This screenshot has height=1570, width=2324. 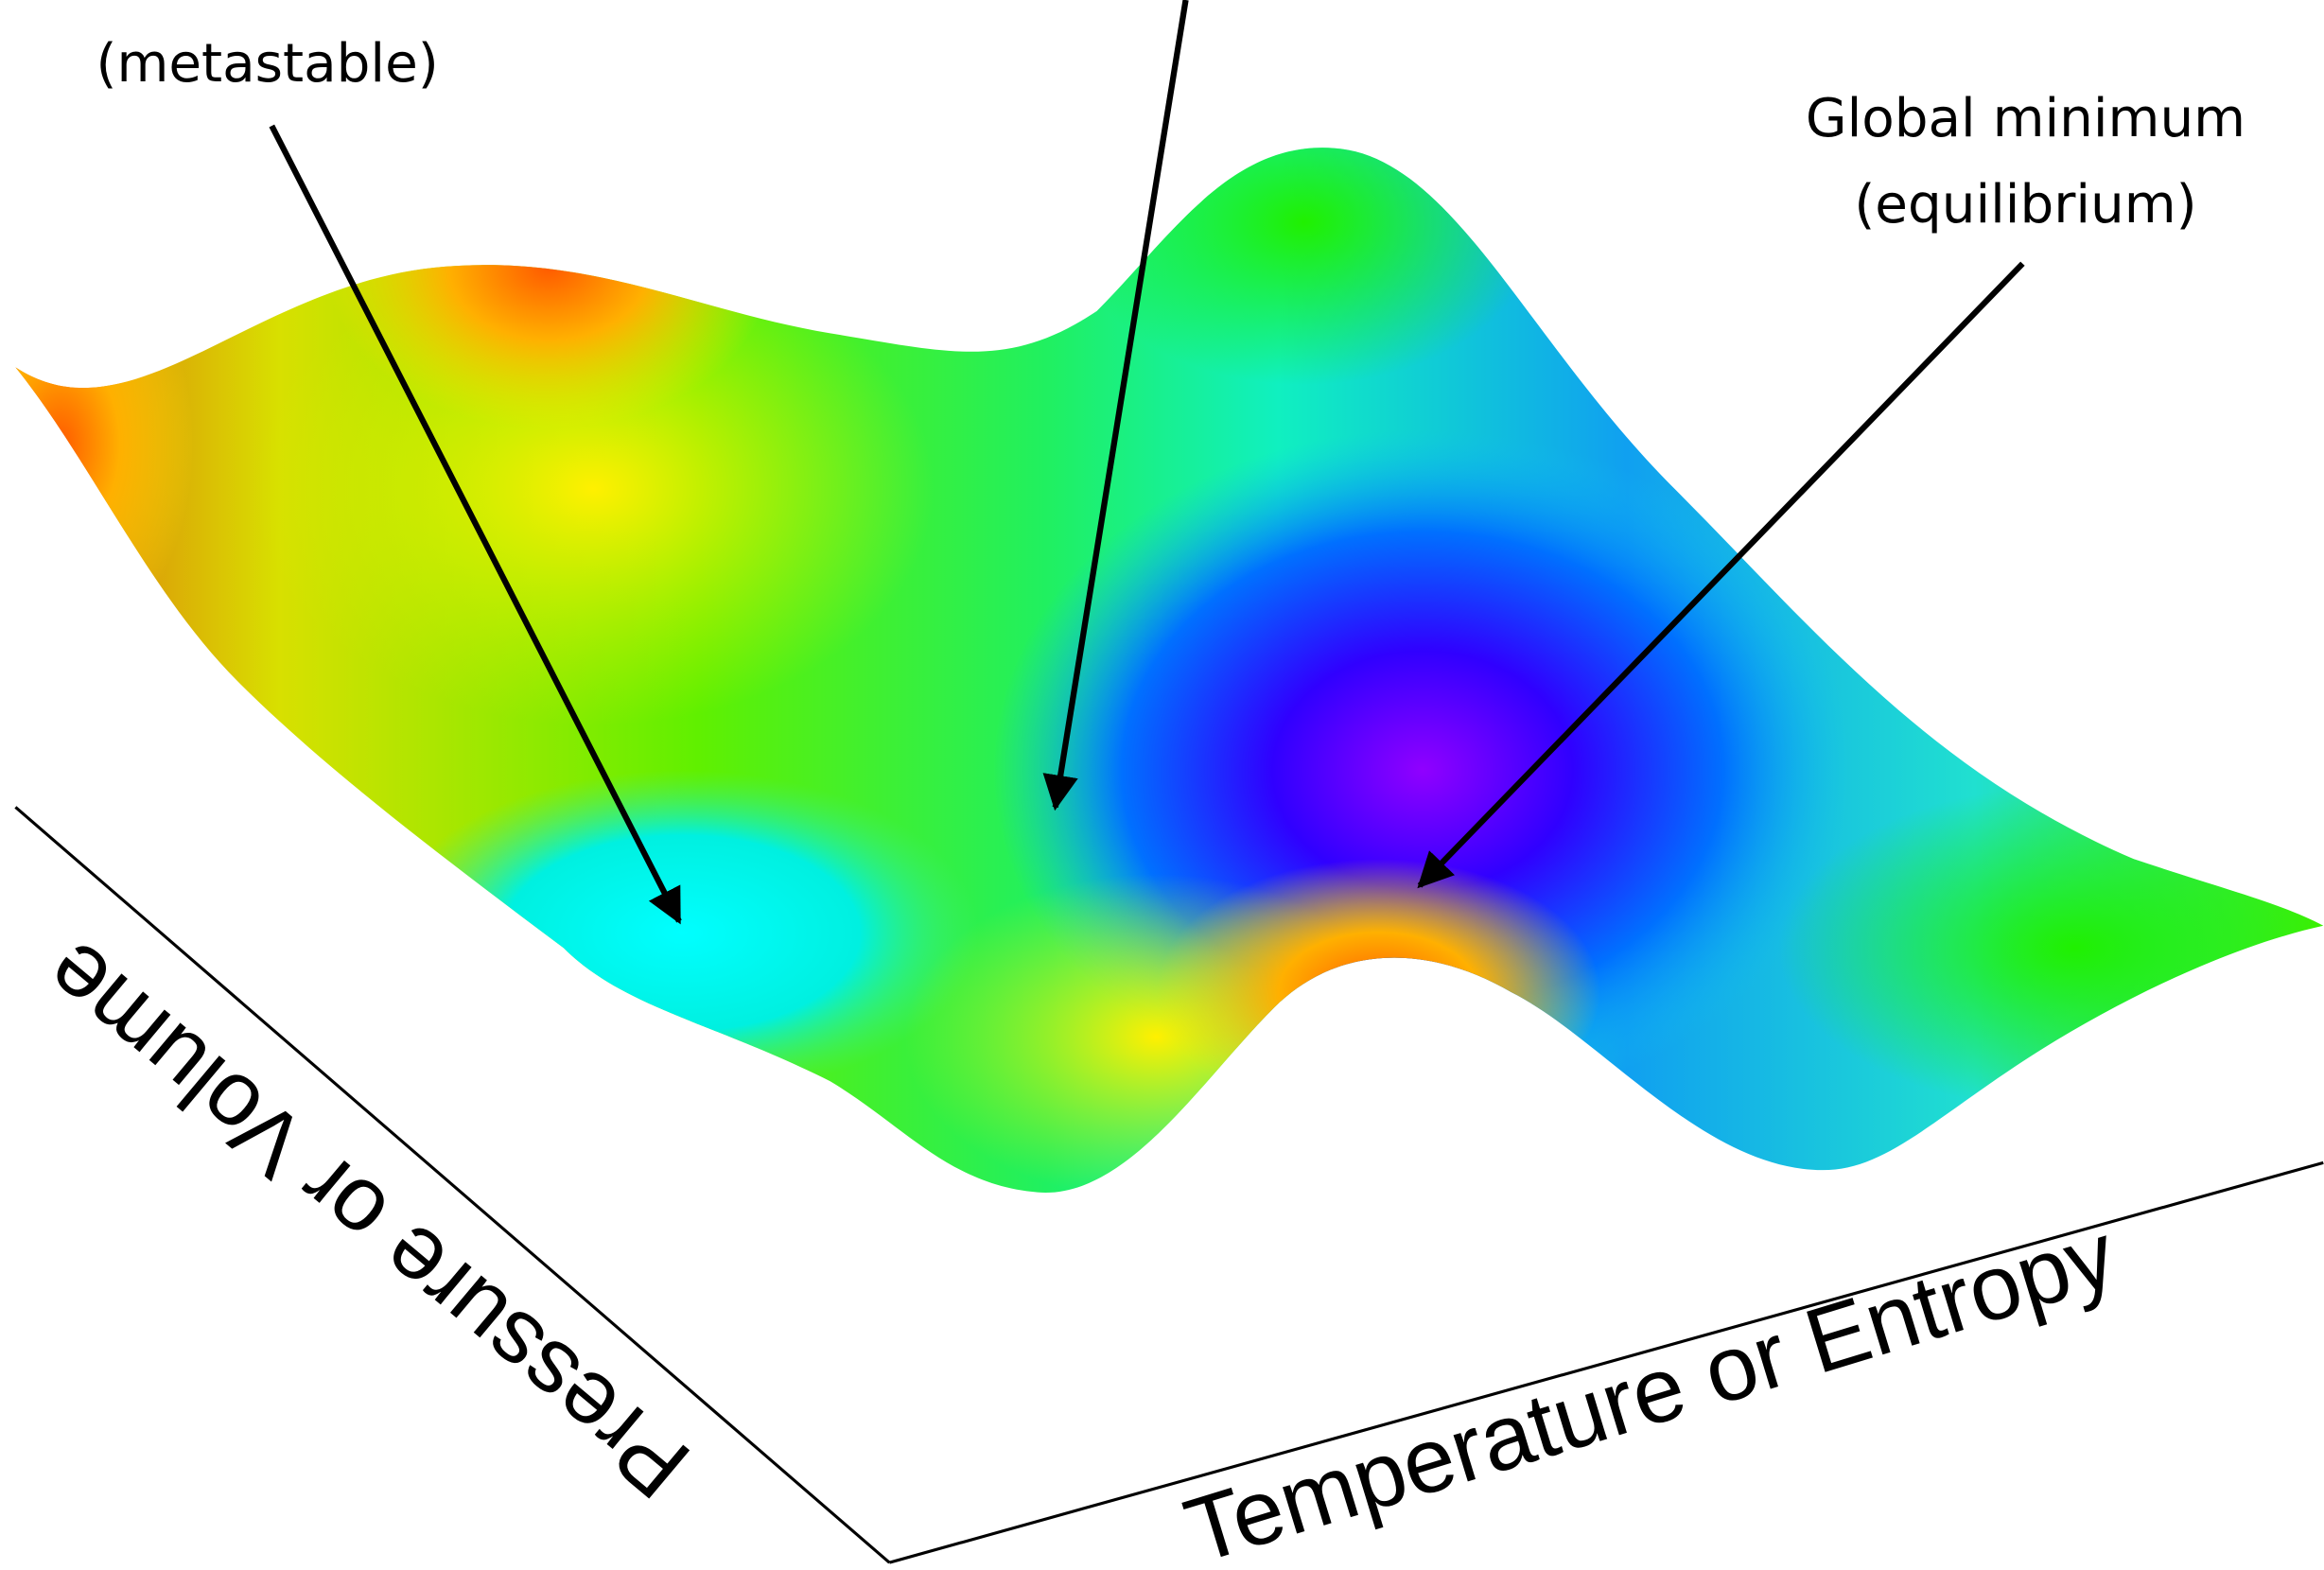 What do you see at coordinates (2026, 118) in the screenshot?
I see `annotation: Global minimum` at bounding box center [2026, 118].